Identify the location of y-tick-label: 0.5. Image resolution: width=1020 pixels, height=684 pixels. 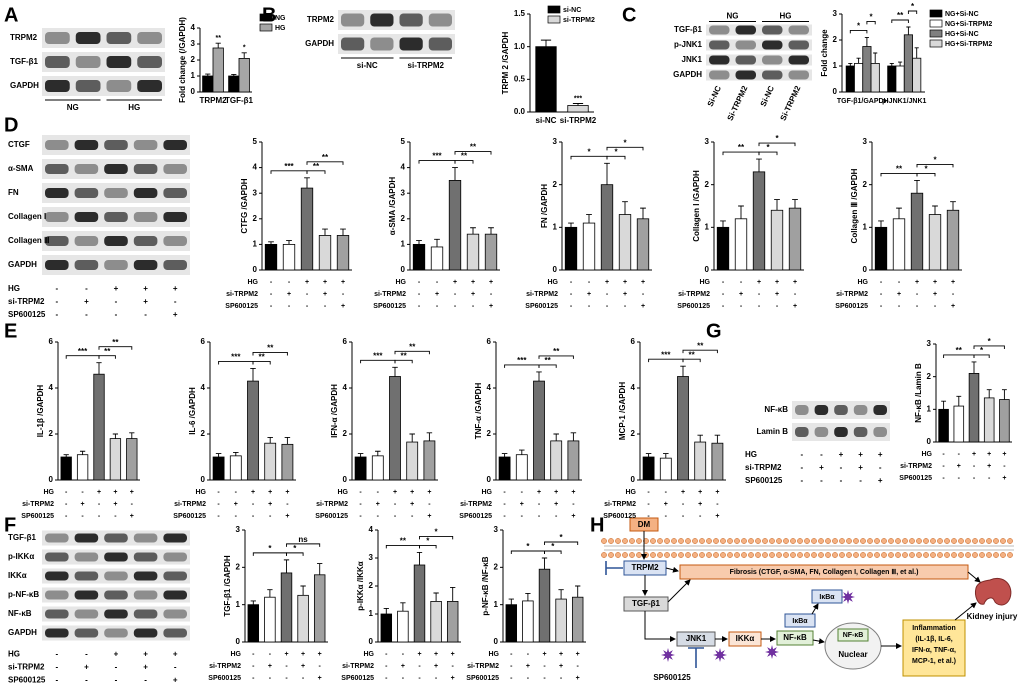
(520, 78).